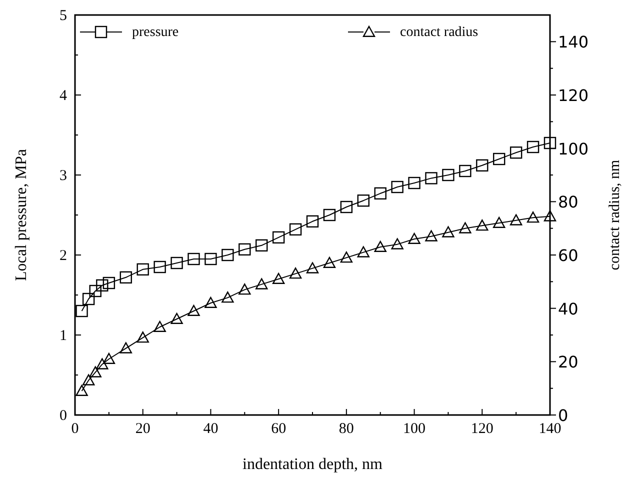 Image resolution: width=627 pixels, height=487 pixels. Describe the element at coordinates (142, 429) in the screenshot. I see `x-tick-label: 20` at that location.